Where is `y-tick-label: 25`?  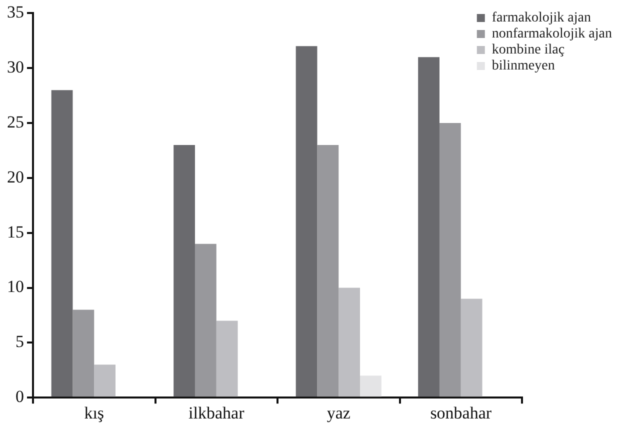 y-tick-label: 25 is located at coordinates (15, 122).